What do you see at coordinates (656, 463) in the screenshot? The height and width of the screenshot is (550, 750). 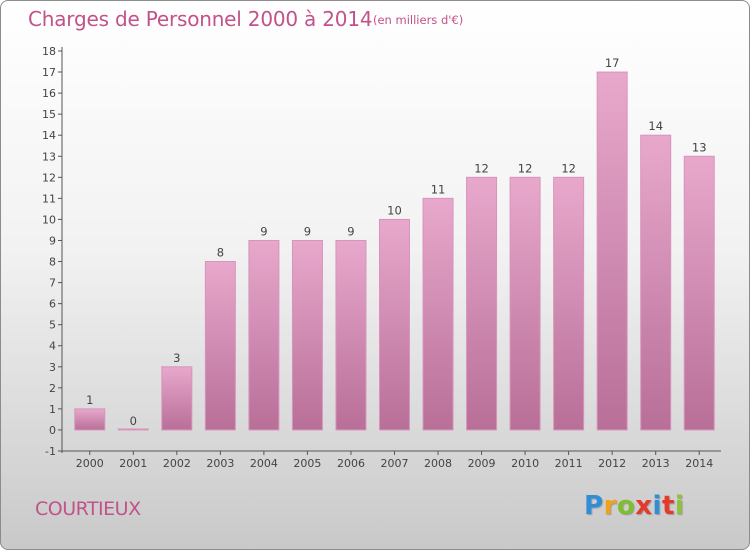 I see `x-tick-label: 2013` at bounding box center [656, 463].